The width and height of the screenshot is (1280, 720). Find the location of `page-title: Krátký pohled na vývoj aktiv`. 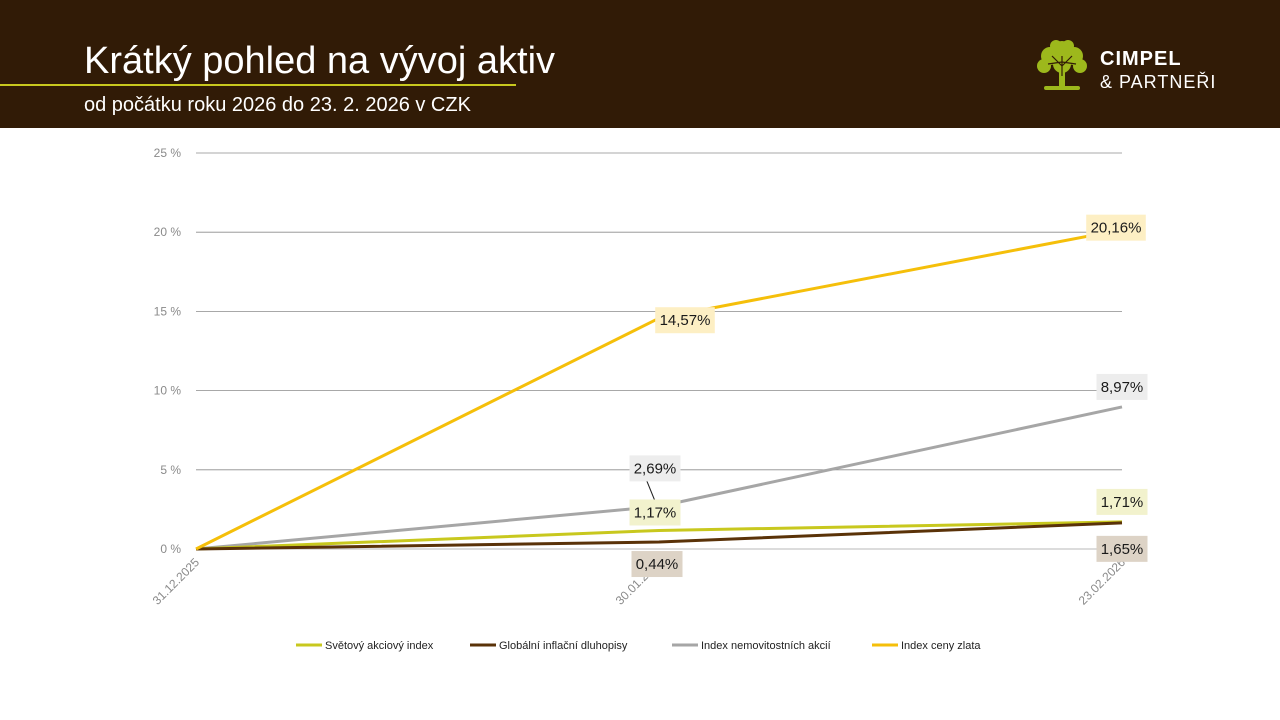

page-title: Krátký pohled na vývoj aktiv is located at coordinates (320, 61).